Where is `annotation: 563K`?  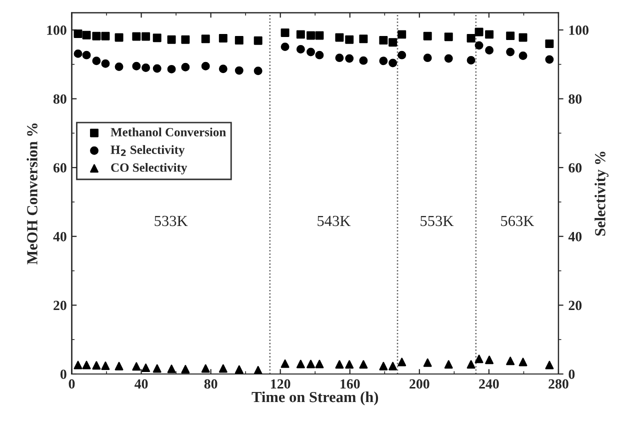 annotation: 563K is located at coordinates (517, 221).